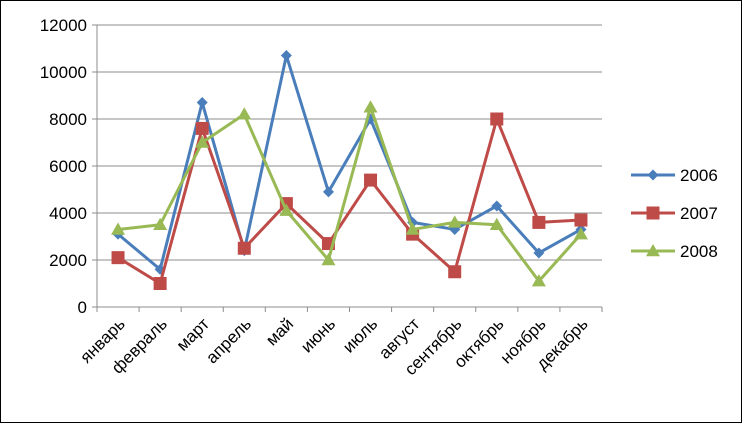 This screenshot has width=742, height=423. I want to click on legend-marker-2008, so click(653, 250).